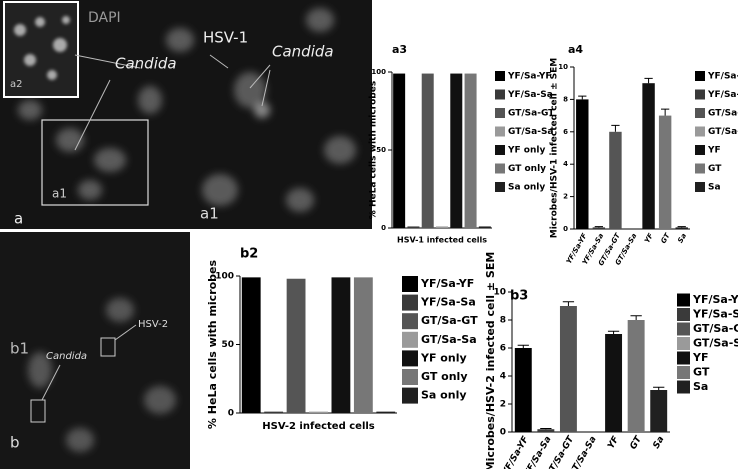  What do you see at coordinates (104, 18) in the screenshot?
I see `image-label: DAPI` at bounding box center [104, 18].